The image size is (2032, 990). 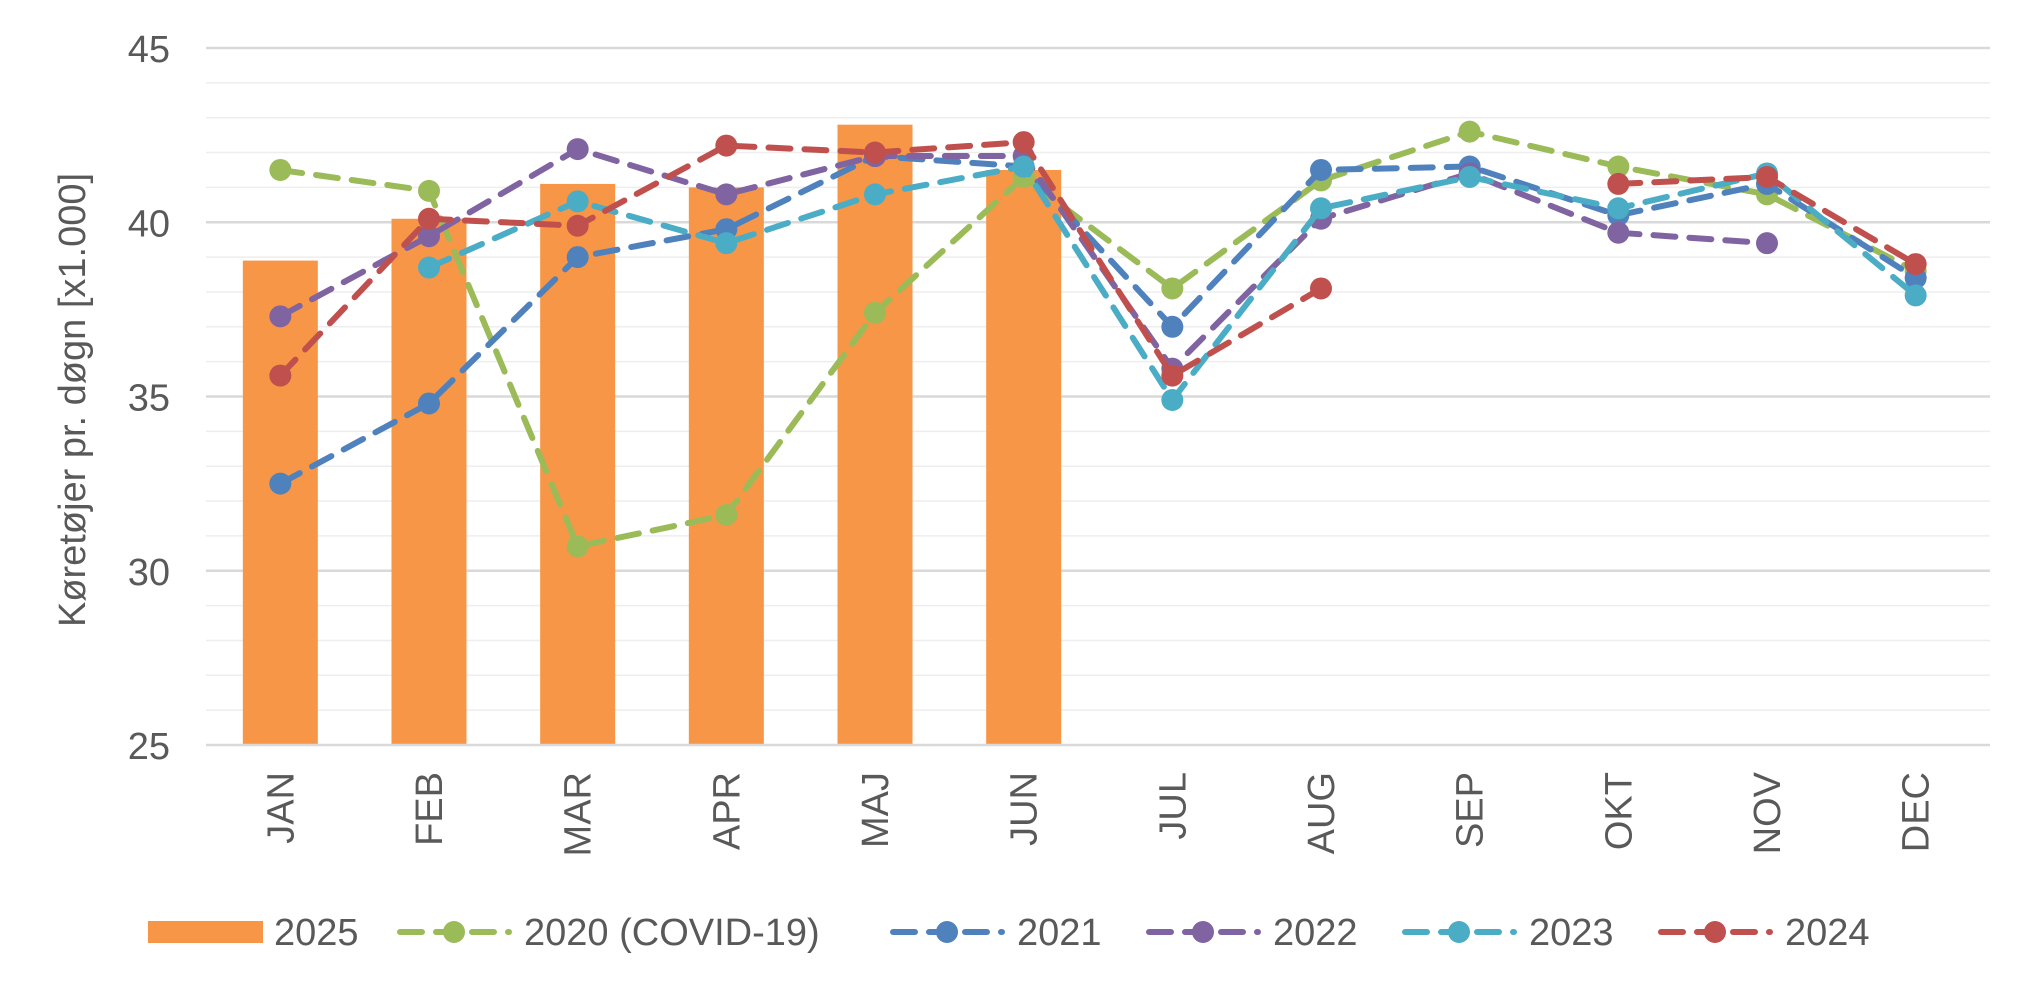 What do you see at coordinates (1024, 457) in the screenshot?
I see `bar-2025-jun` at bounding box center [1024, 457].